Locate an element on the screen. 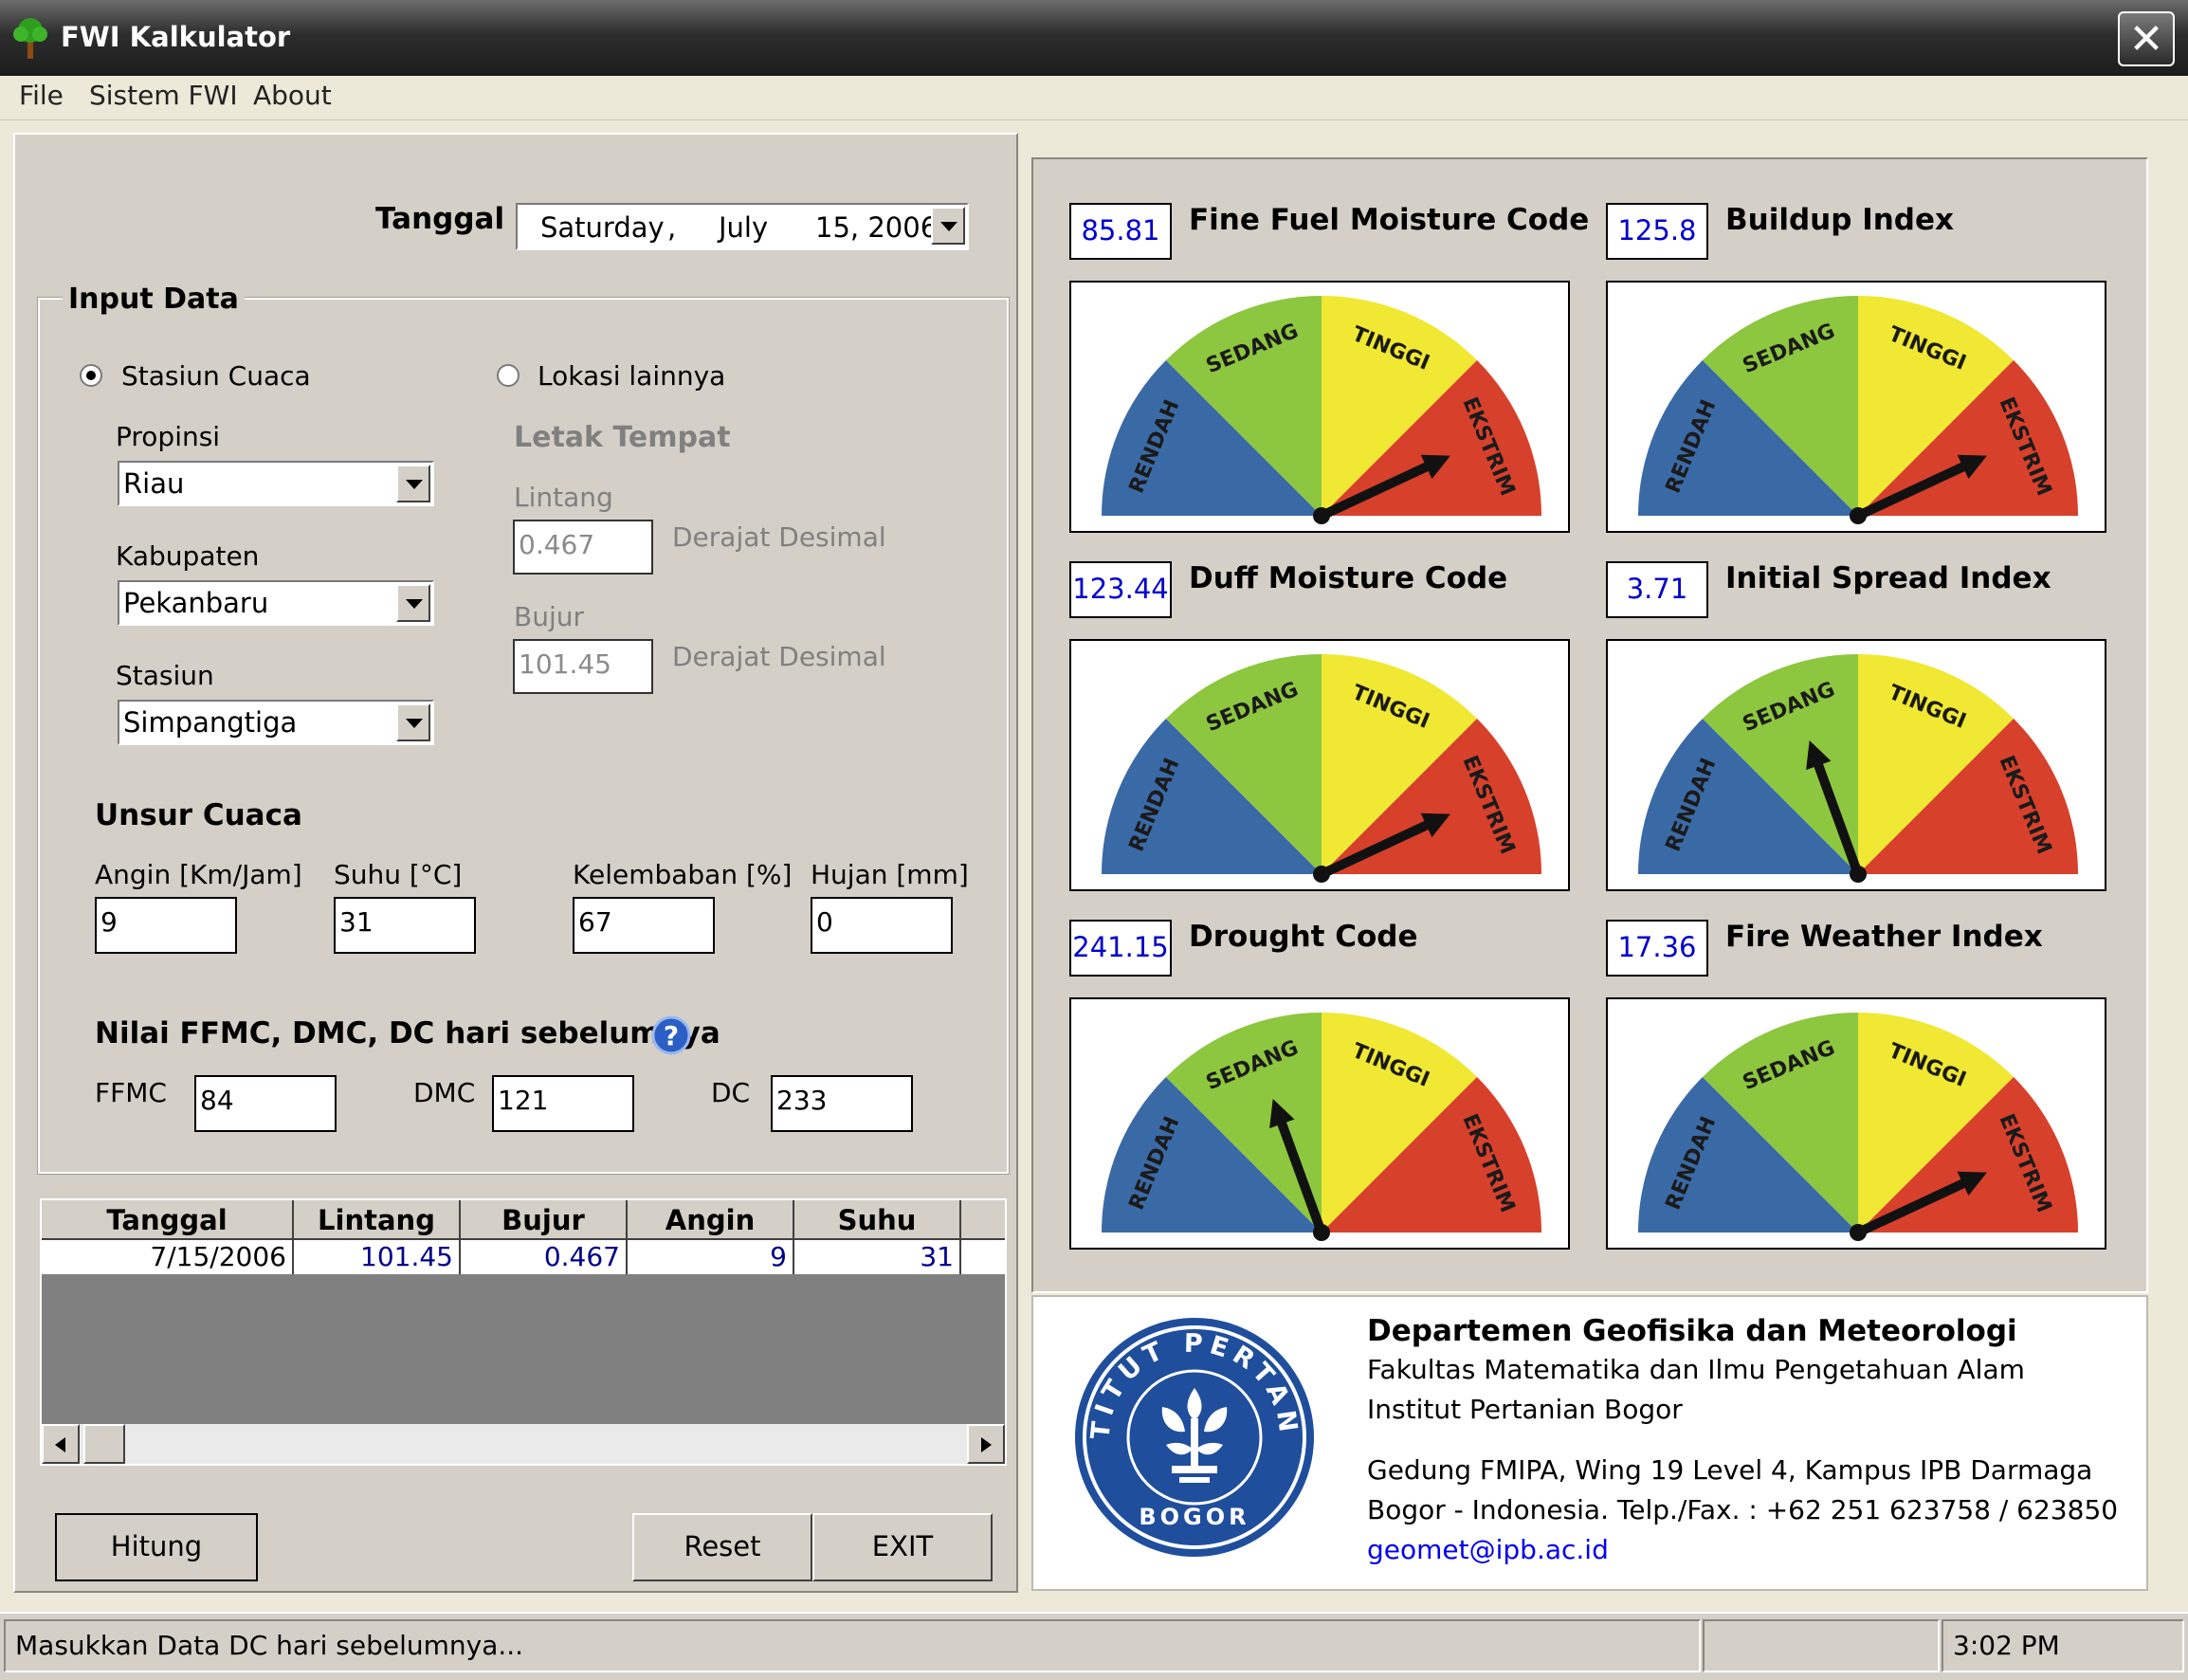 Image resolution: width=2188 pixels, height=1680 pixels. scroll-right-button is located at coordinates (986, 1444).